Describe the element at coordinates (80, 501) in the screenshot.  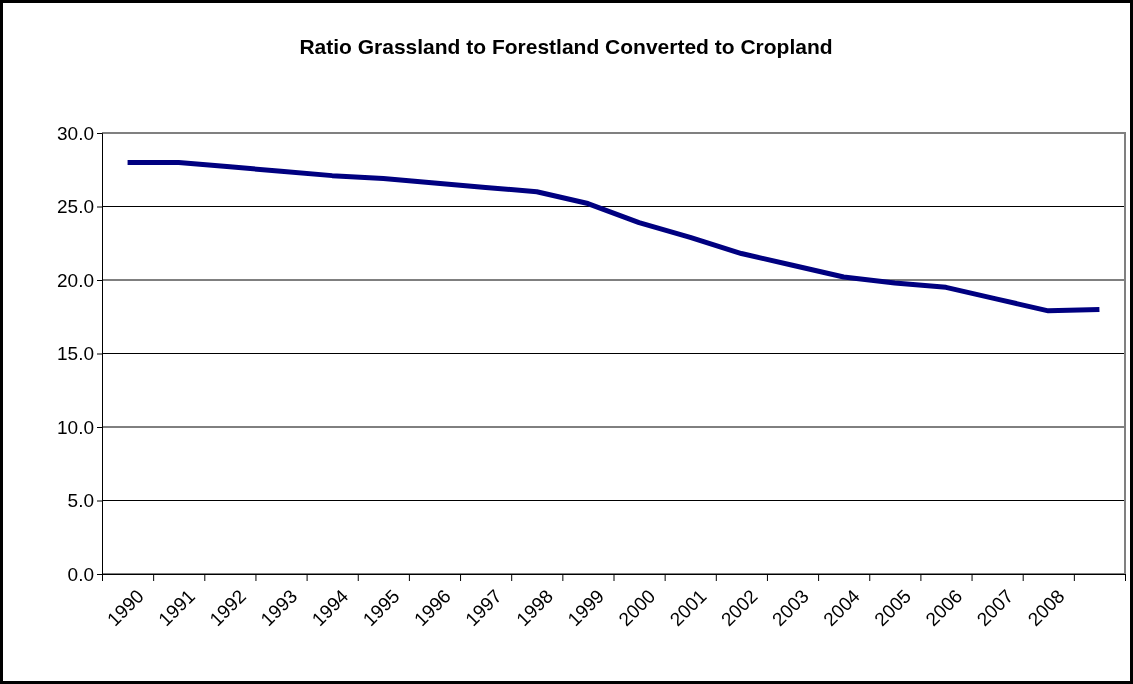
I see `y-tick-label: 5.0` at that location.